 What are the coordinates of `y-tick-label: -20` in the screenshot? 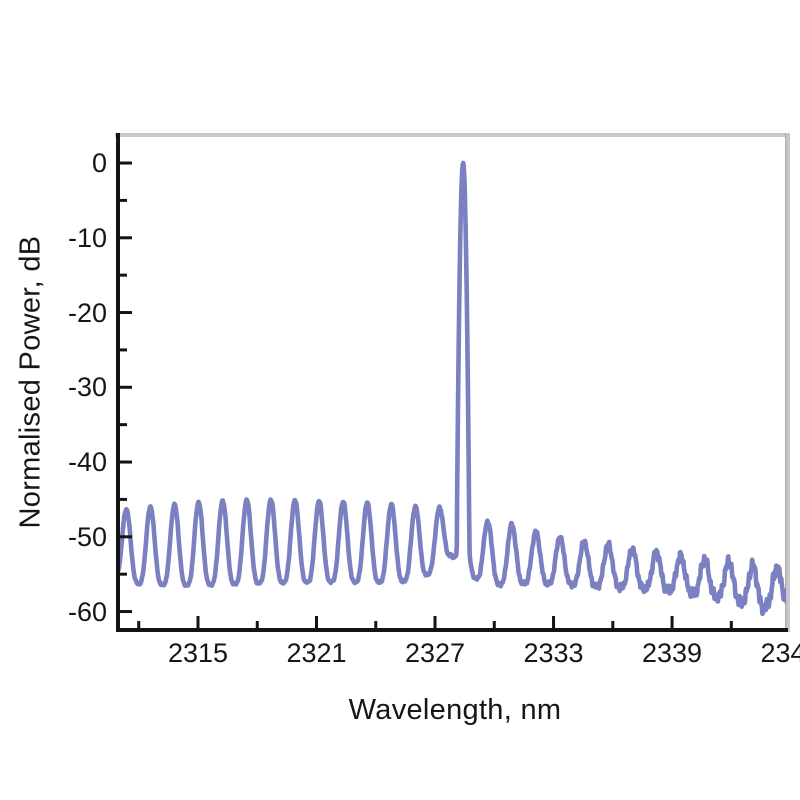 It's located at (87, 312).